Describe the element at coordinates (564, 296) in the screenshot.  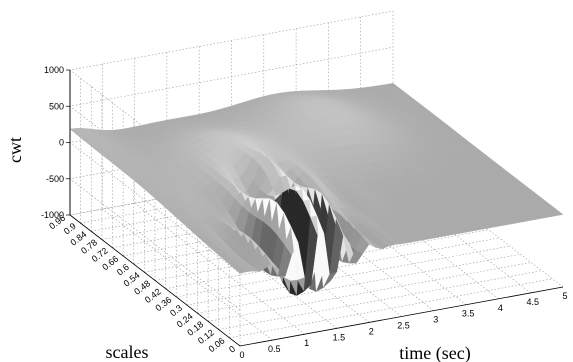
I see `x-tick-label: 5` at that location.